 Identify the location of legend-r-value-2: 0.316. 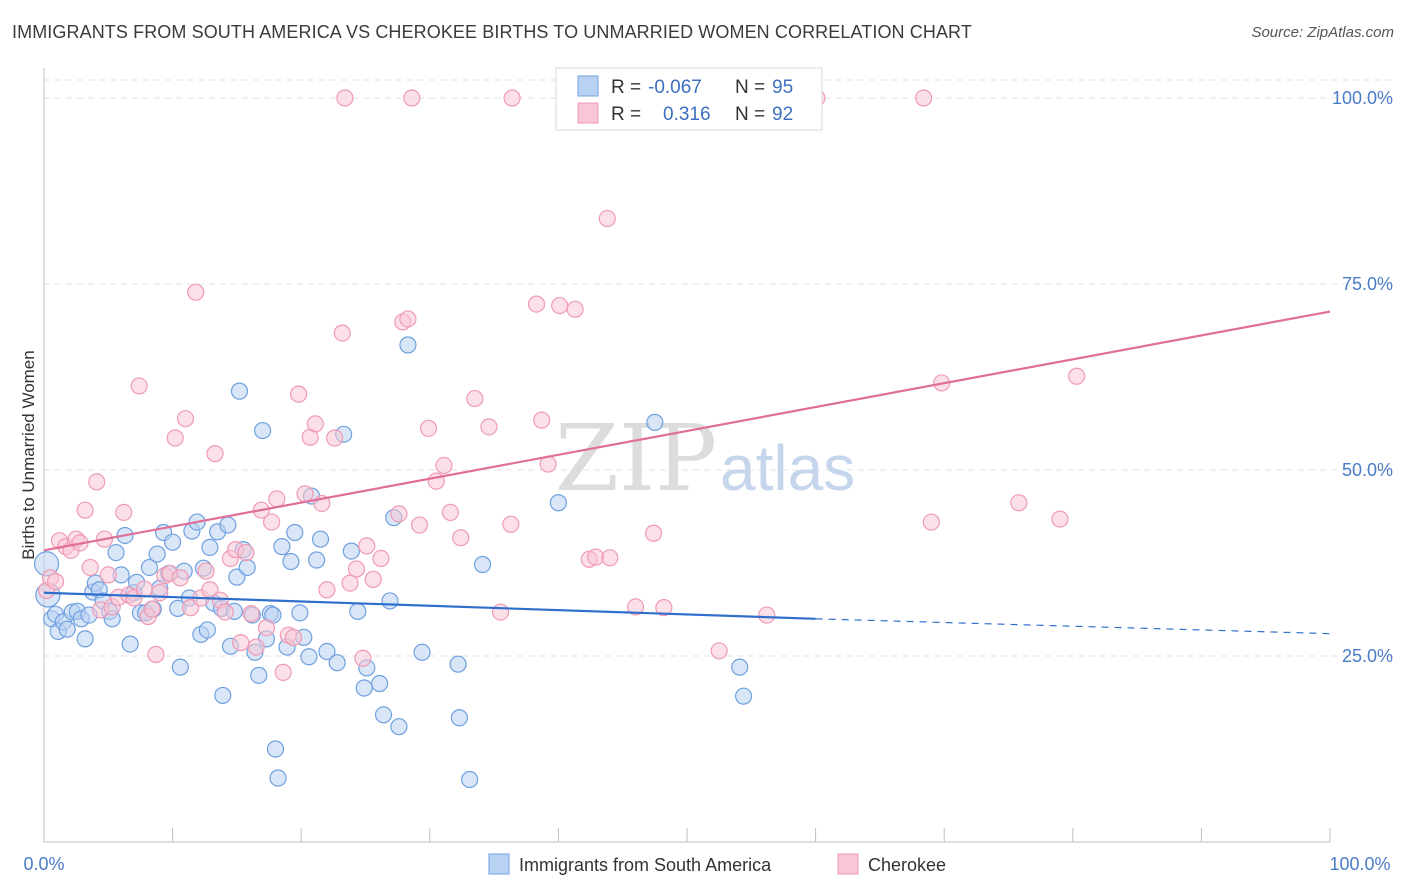
(687, 114).